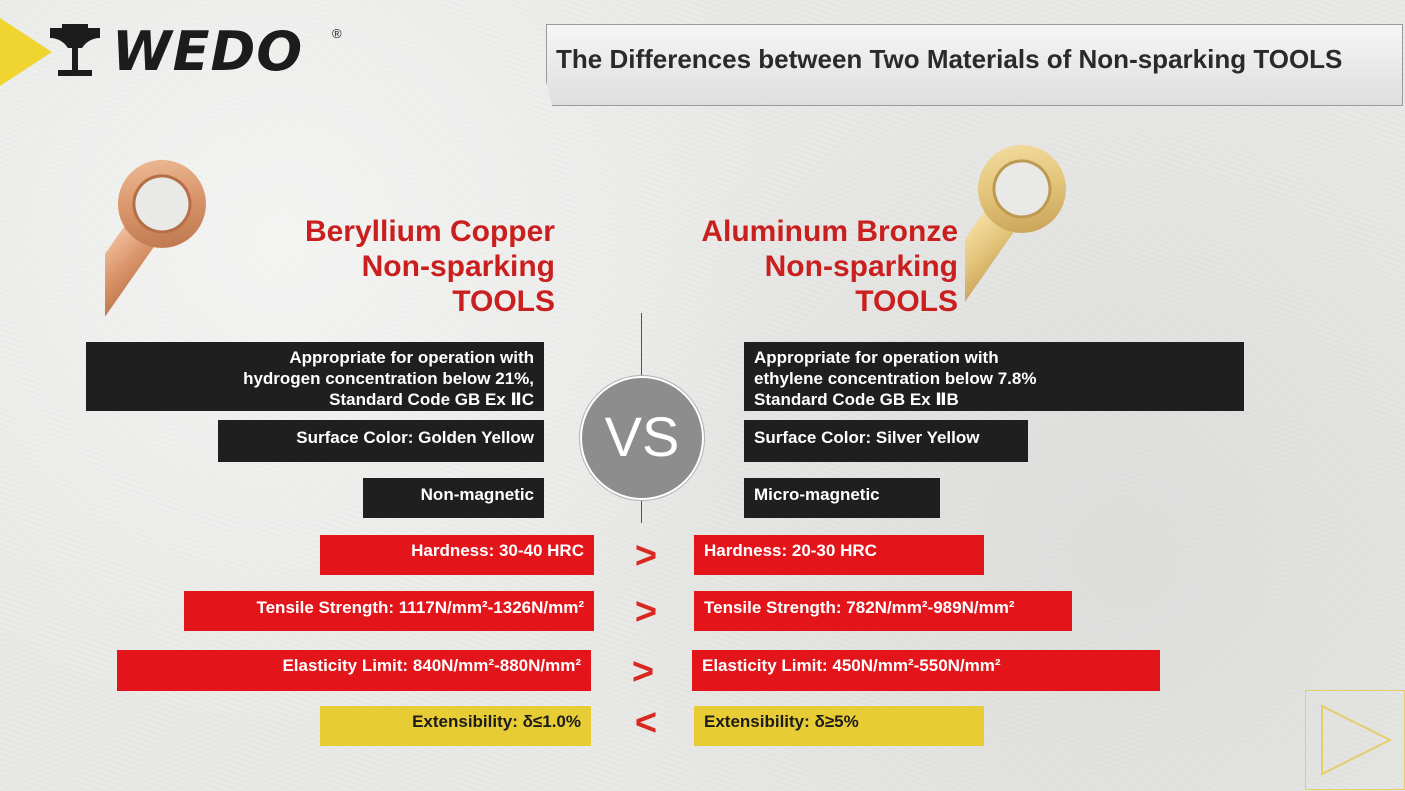 The image size is (1405, 791). What do you see at coordinates (643, 672) in the screenshot?
I see `elasticity-comparison: >` at bounding box center [643, 672].